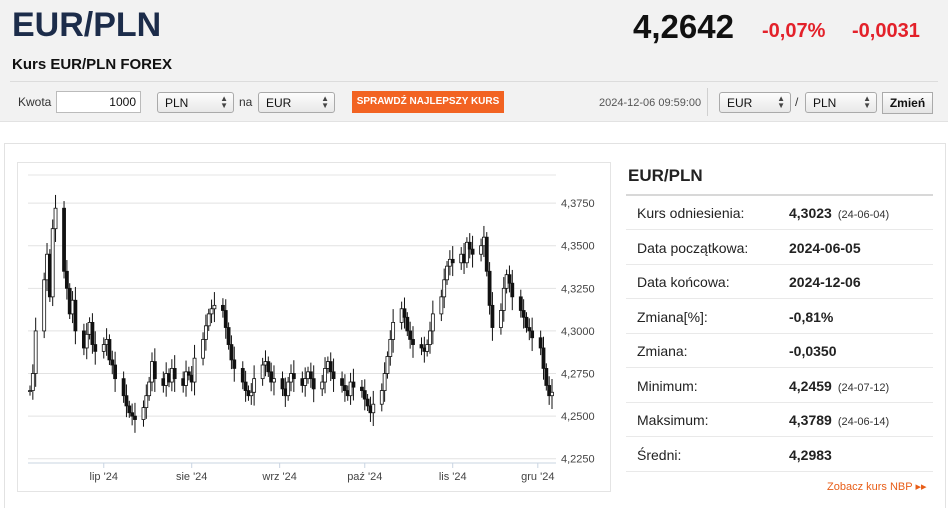 Image resolution: width=948 pixels, height=508 pixels. I want to click on stats-row-label: Kurs odniesienia:, so click(691, 213).